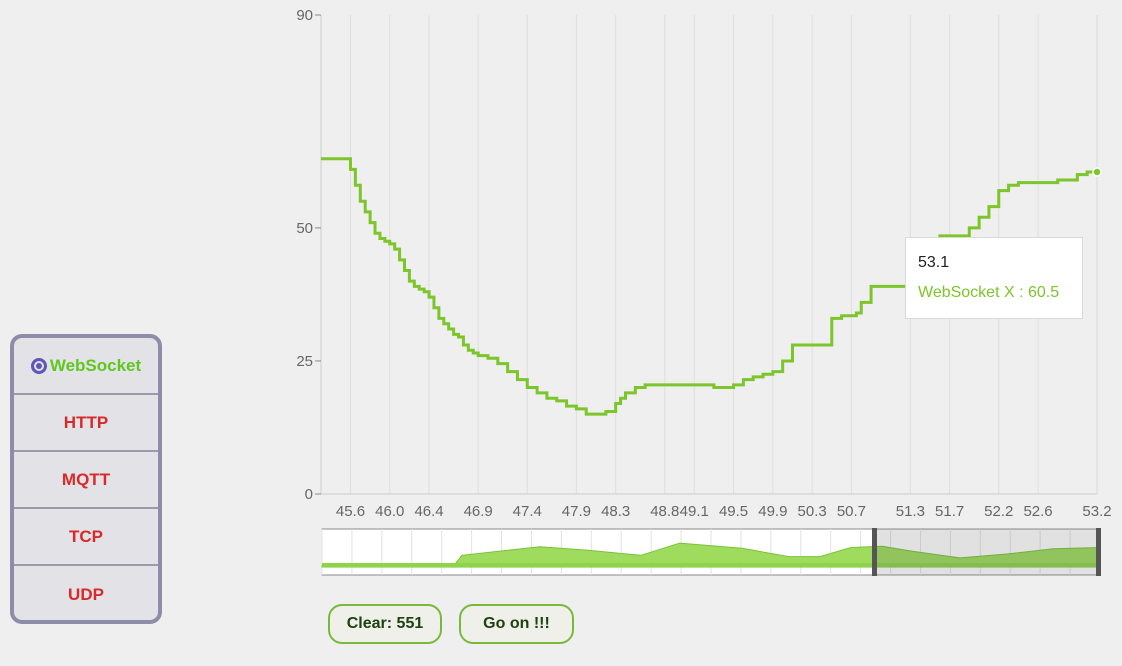  Describe the element at coordinates (851, 511) in the screenshot. I see `x-tick-label: 50.7` at that location.